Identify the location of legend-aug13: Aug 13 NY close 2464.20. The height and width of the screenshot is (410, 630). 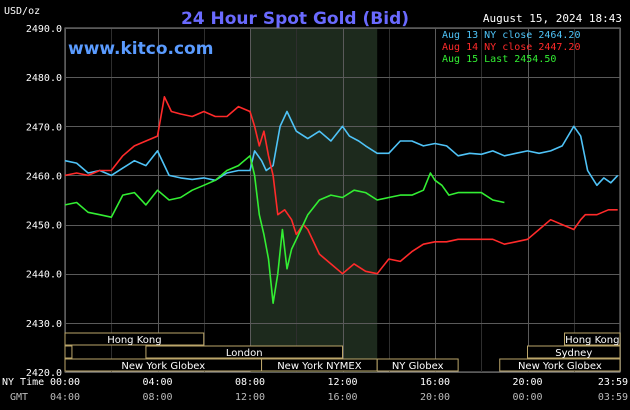
(511, 35).